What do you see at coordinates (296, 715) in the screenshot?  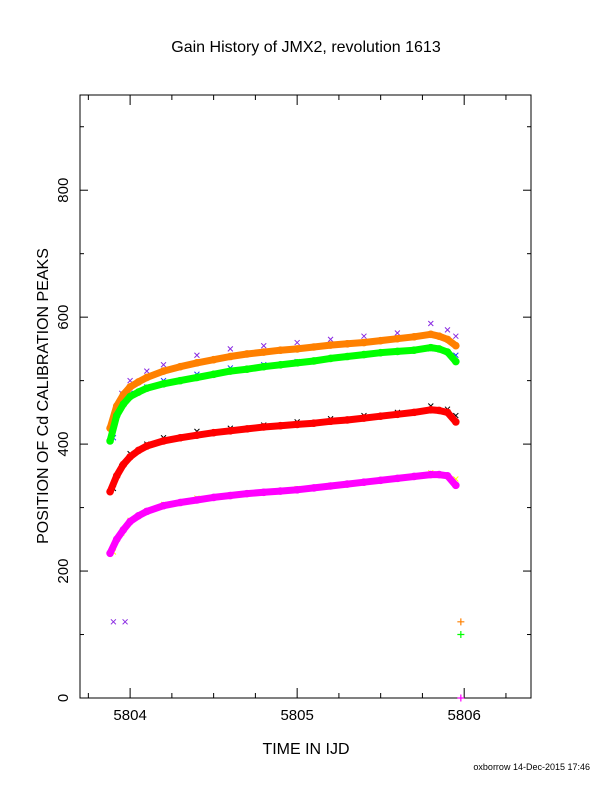 I see `x-tick-label: 5805` at bounding box center [296, 715].